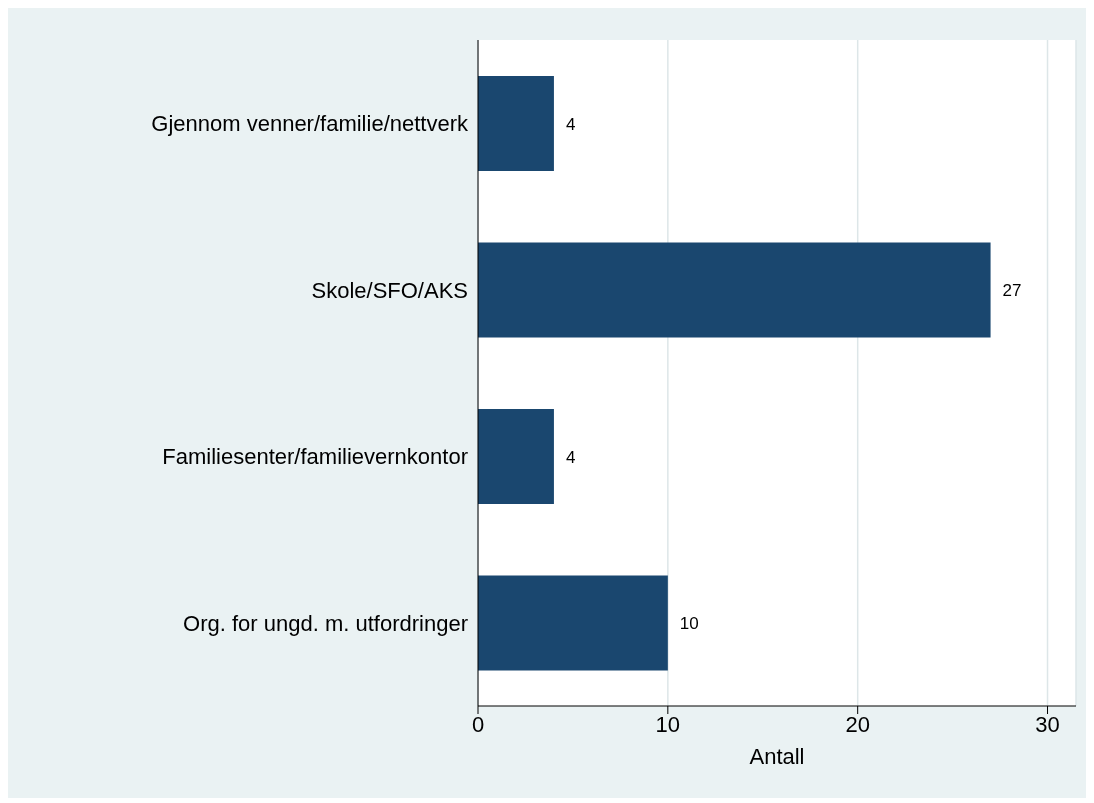 This screenshot has height=803, width=1094. What do you see at coordinates (857, 724) in the screenshot?
I see `x-tick-label: 20` at bounding box center [857, 724].